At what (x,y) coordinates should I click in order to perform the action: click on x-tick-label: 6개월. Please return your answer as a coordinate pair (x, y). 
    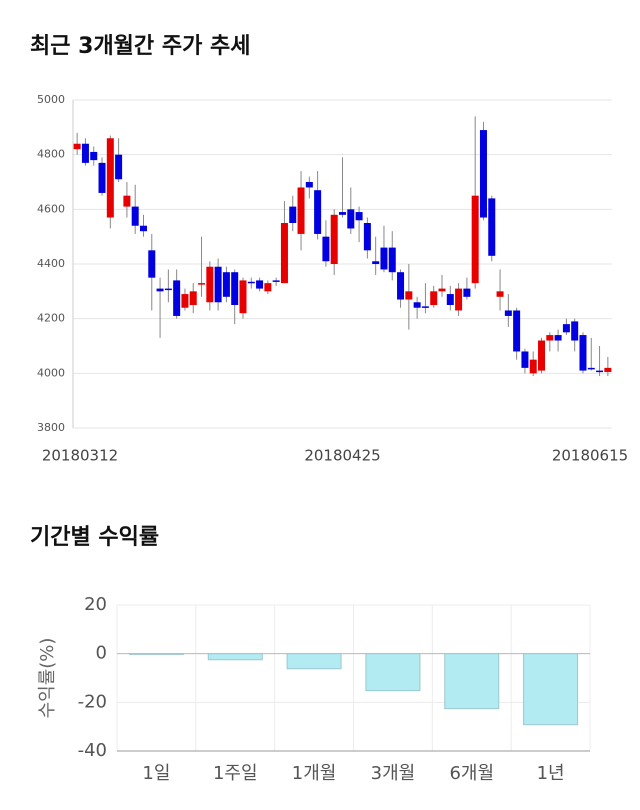
    Looking at the image, I should click on (471, 773).